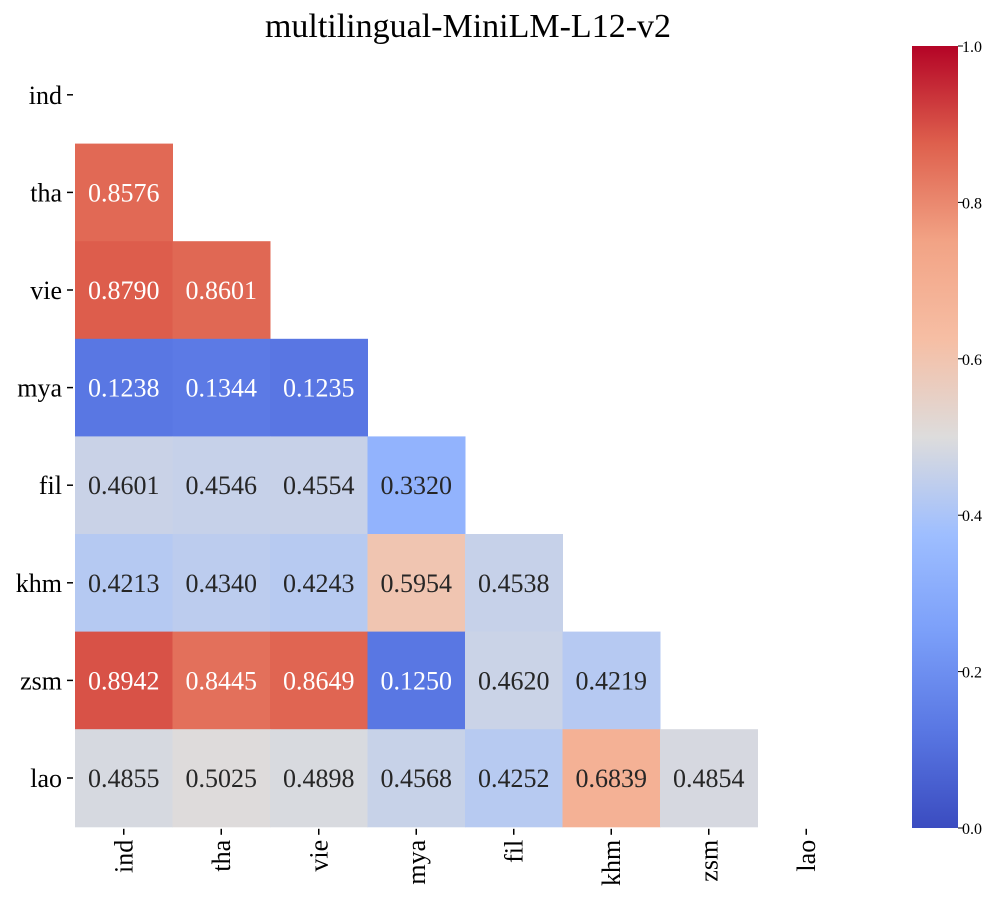 The height and width of the screenshot is (904, 996). I want to click on cell-value-label: 0.4898, so click(319, 778).